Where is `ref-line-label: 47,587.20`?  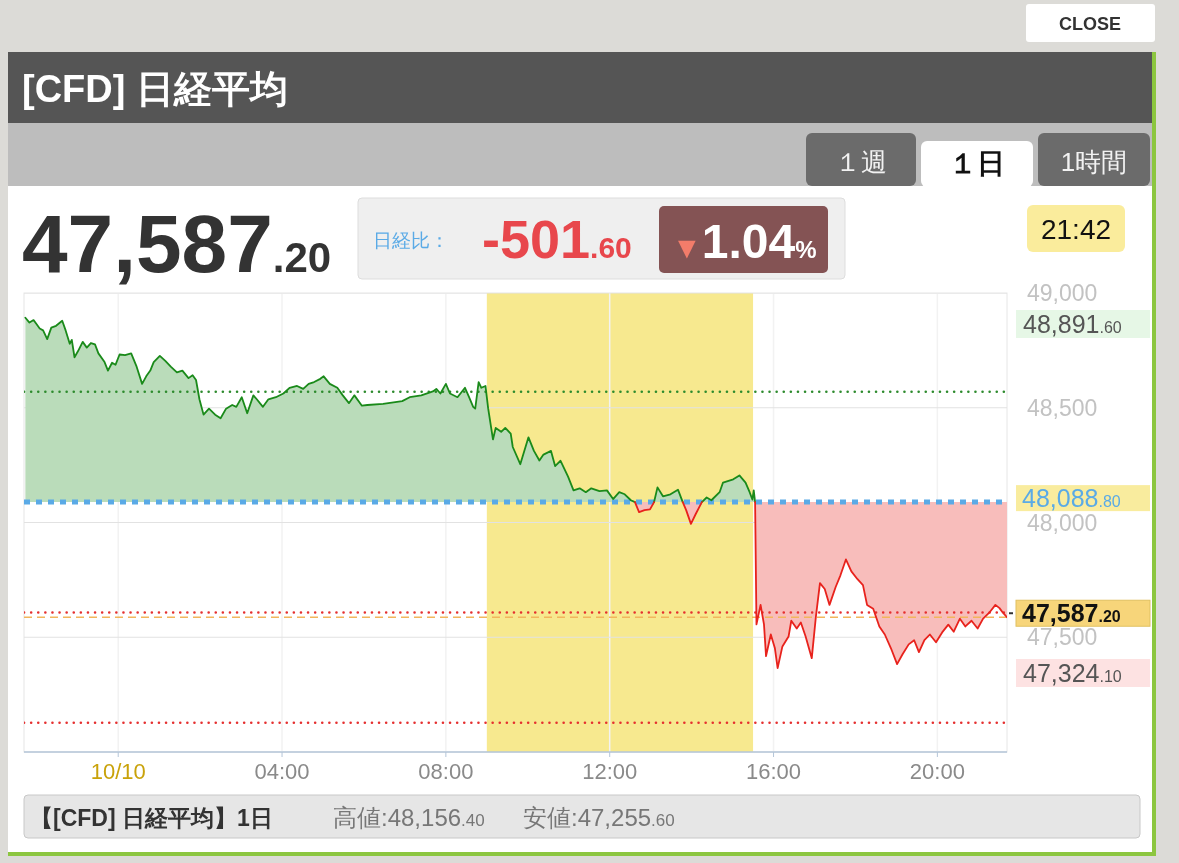 ref-line-label: 47,587.20 is located at coordinates (1071, 613).